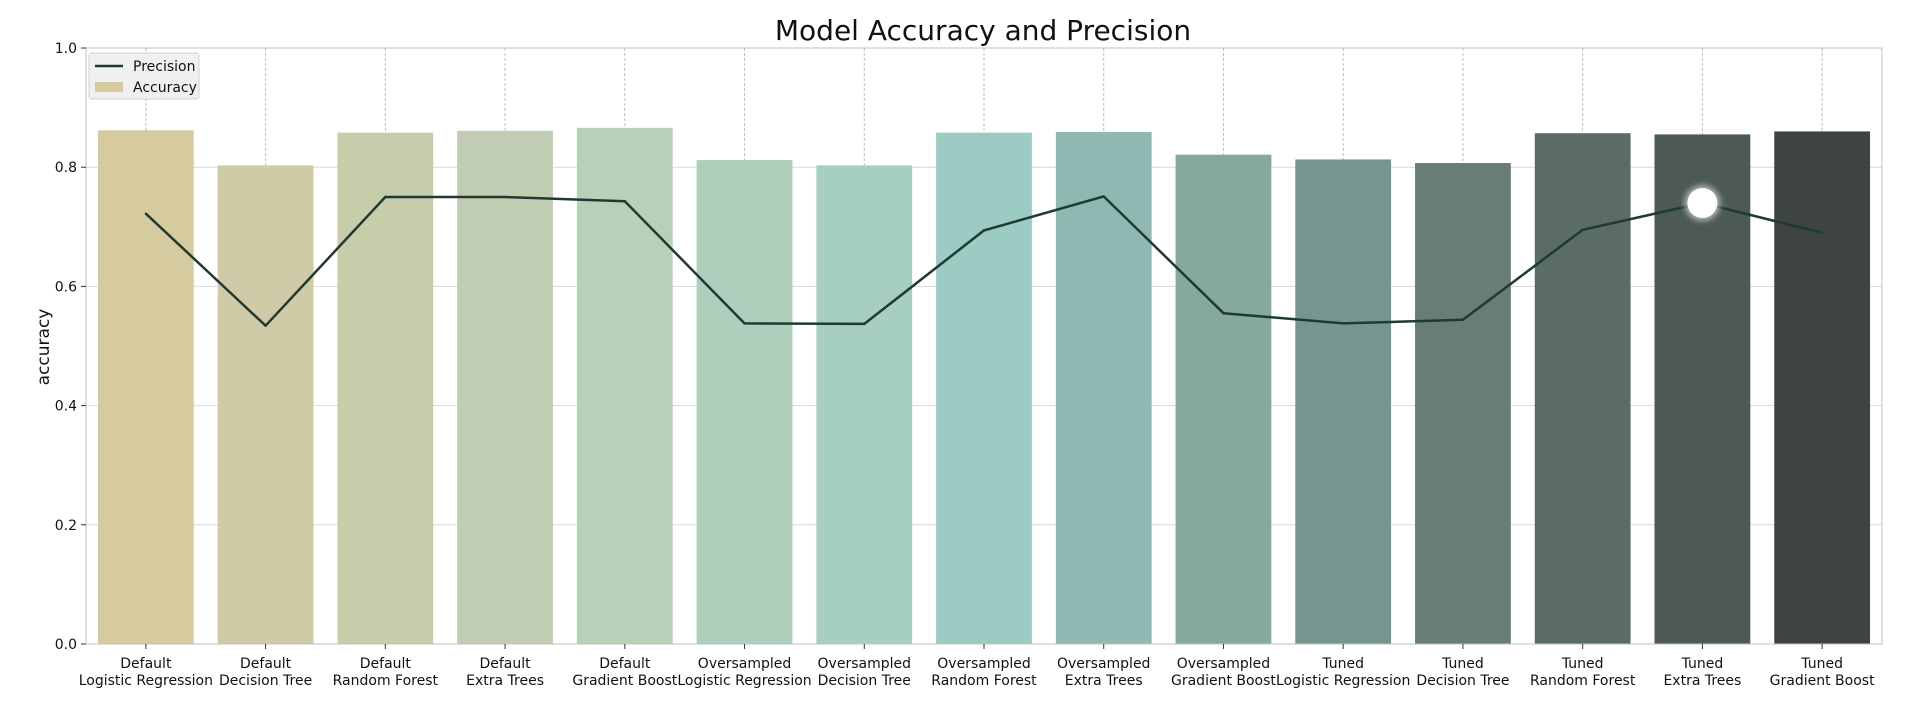 This screenshot has height=705, width=1920. What do you see at coordinates (386, 672) in the screenshot?
I see `x-tick-label: Default Random Forest` at bounding box center [386, 672].